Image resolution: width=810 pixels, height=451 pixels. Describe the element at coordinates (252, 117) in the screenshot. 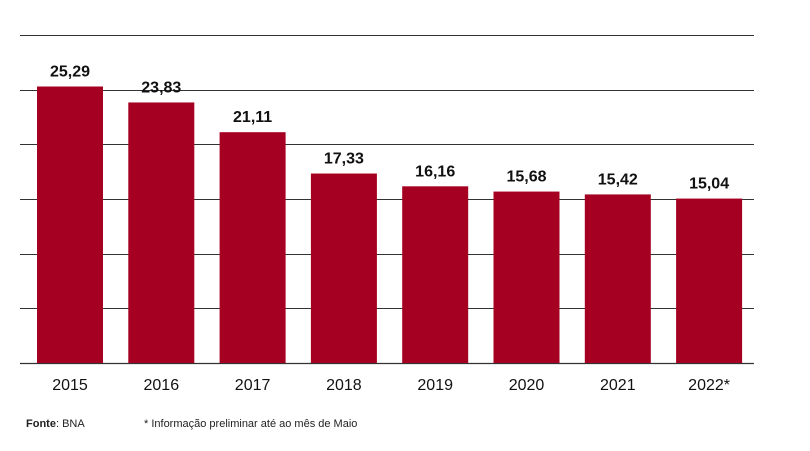

I see `data-label: 21,11` at that location.